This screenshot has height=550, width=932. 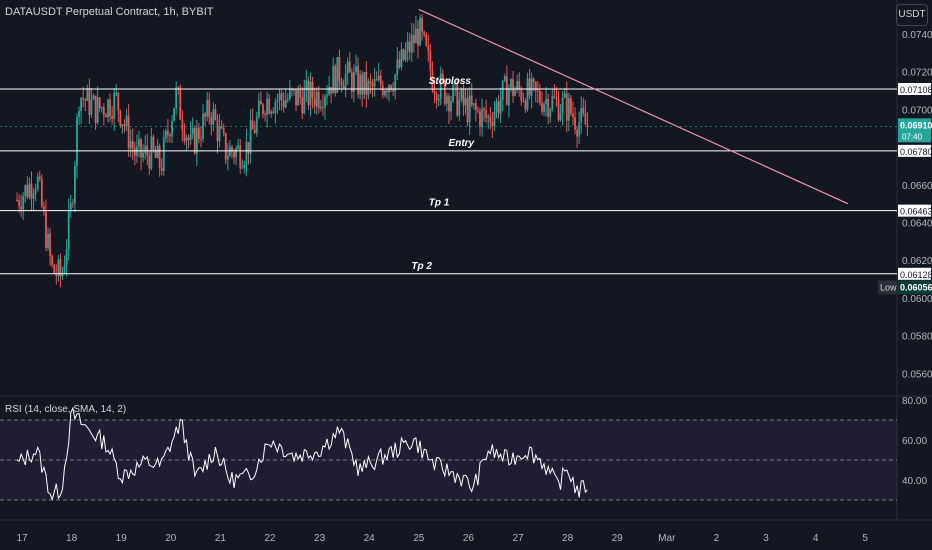 I want to click on current-price-value: 0.06910, so click(x=916, y=125).